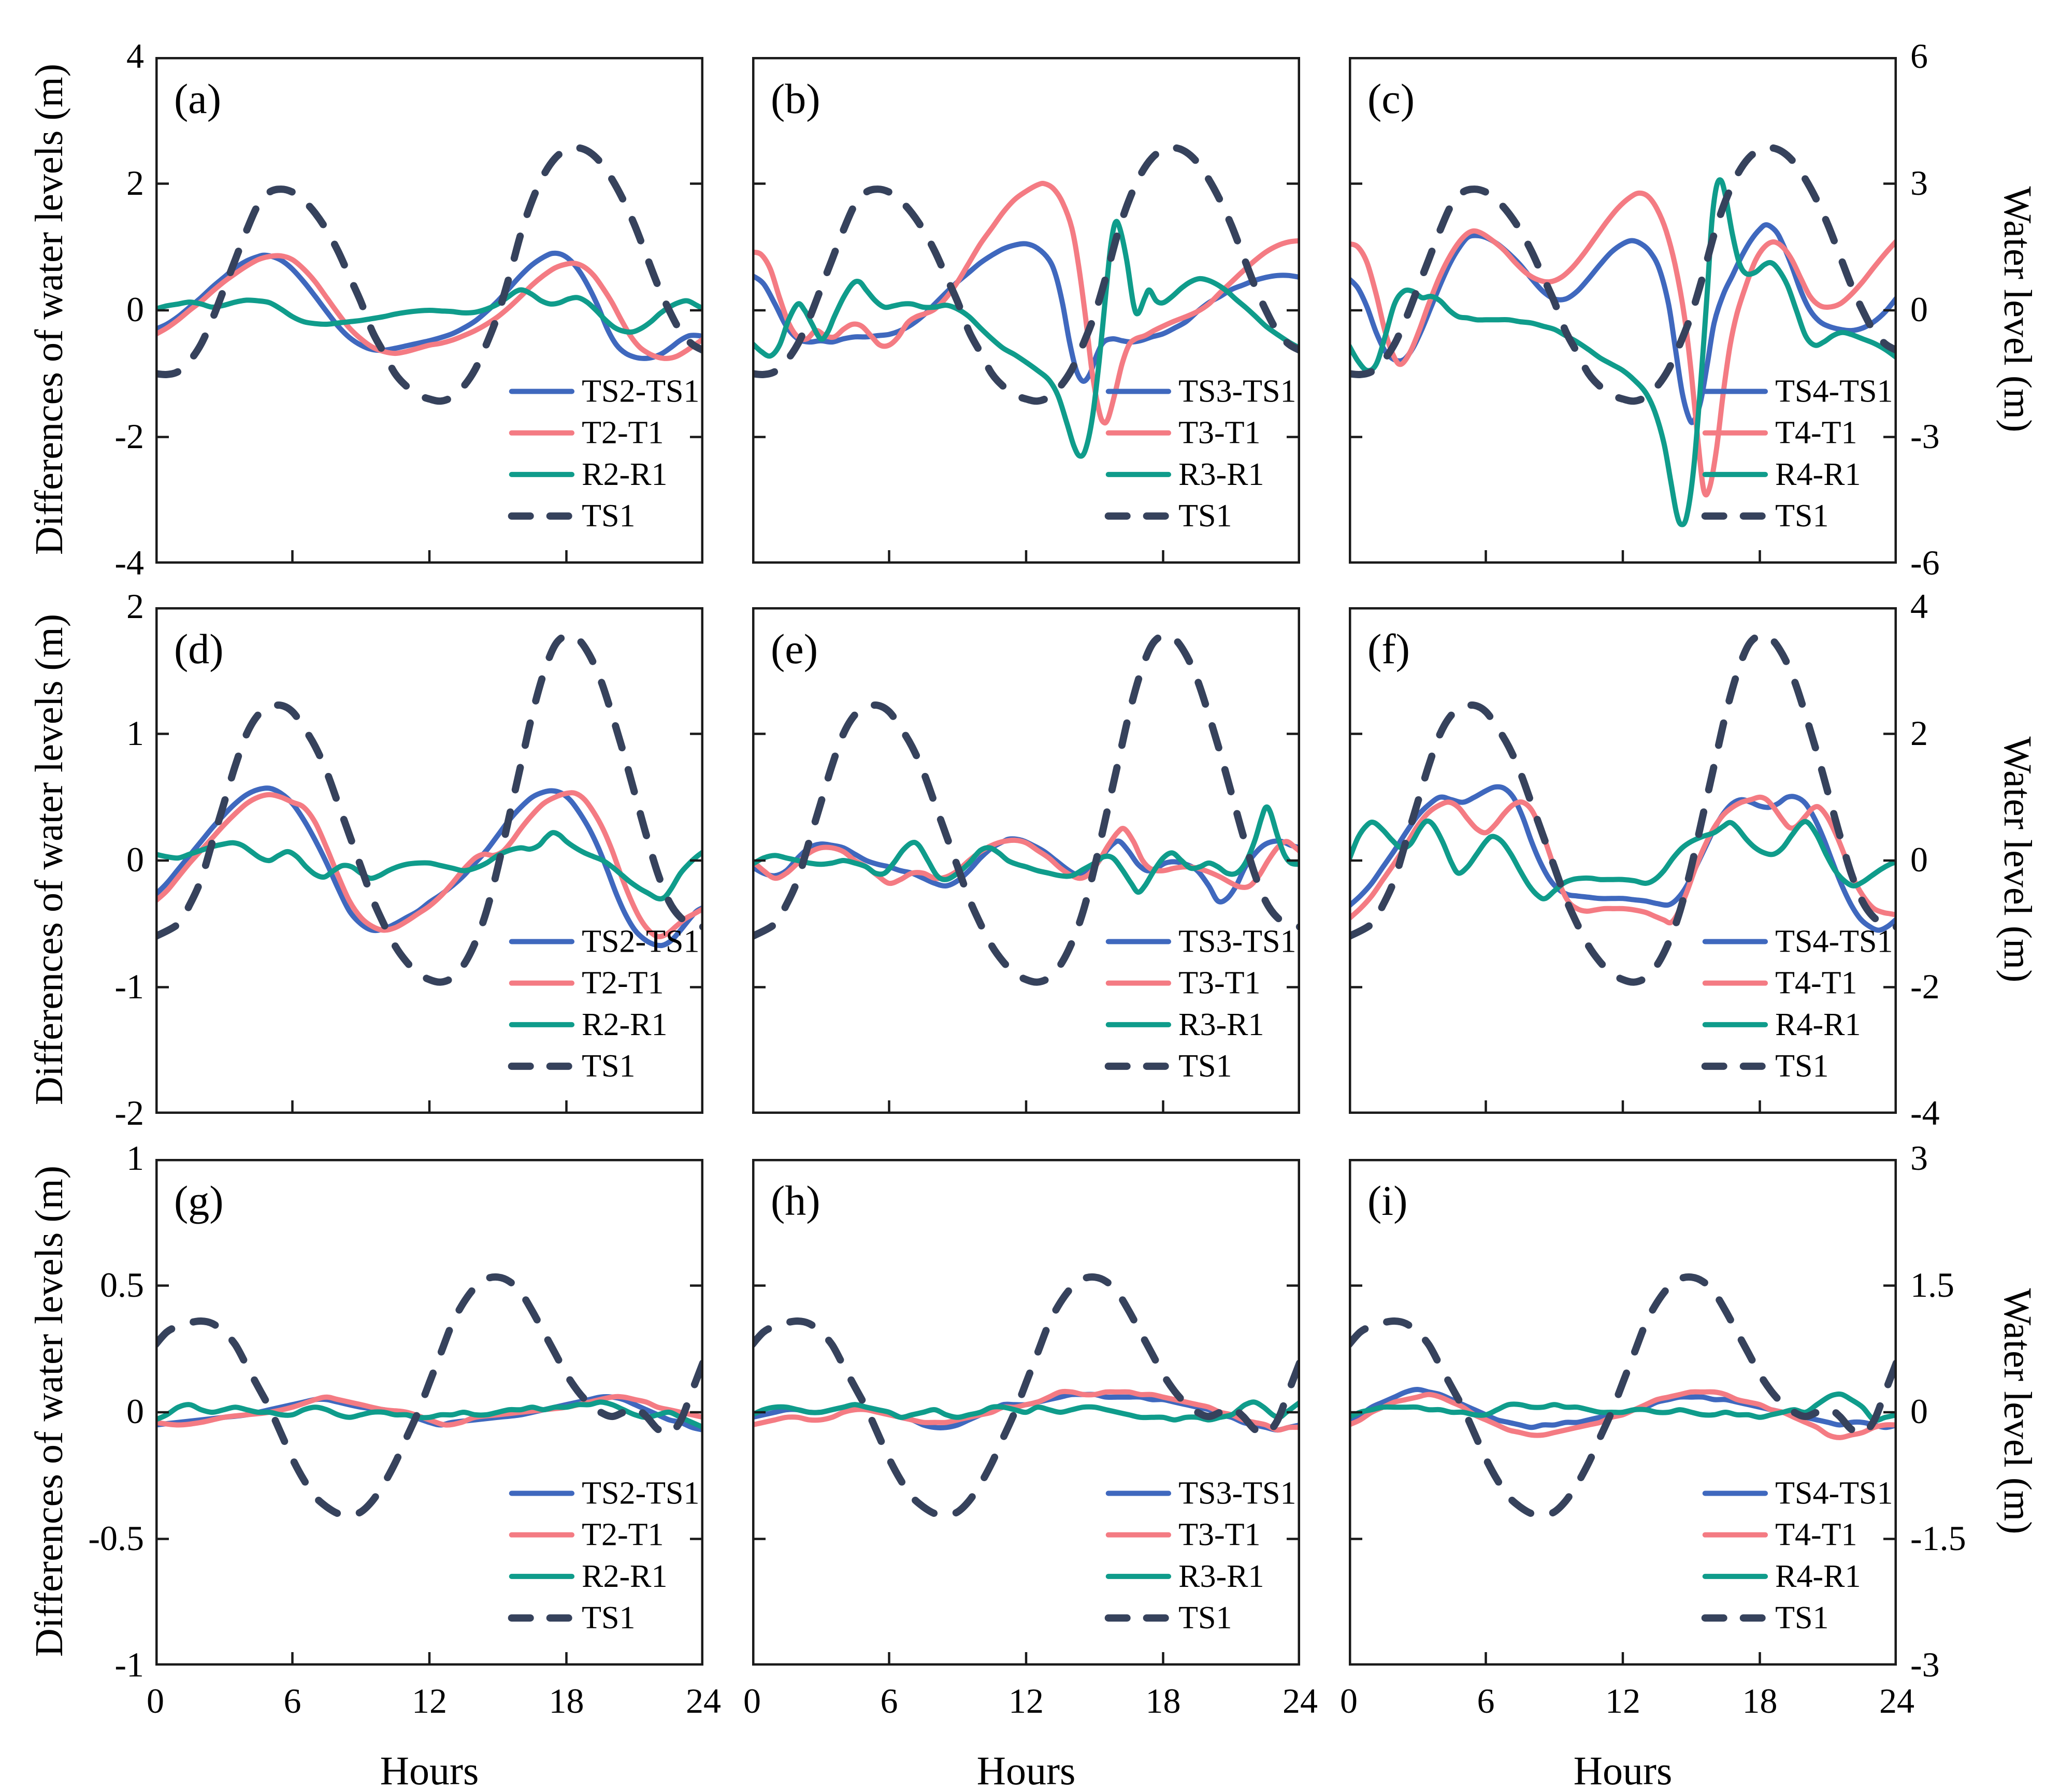 This screenshot has height=1792, width=2060. Describe the element at coordinates (1925, 986) in the screenshot. I see `y-tick-label-right: -2` at that location.